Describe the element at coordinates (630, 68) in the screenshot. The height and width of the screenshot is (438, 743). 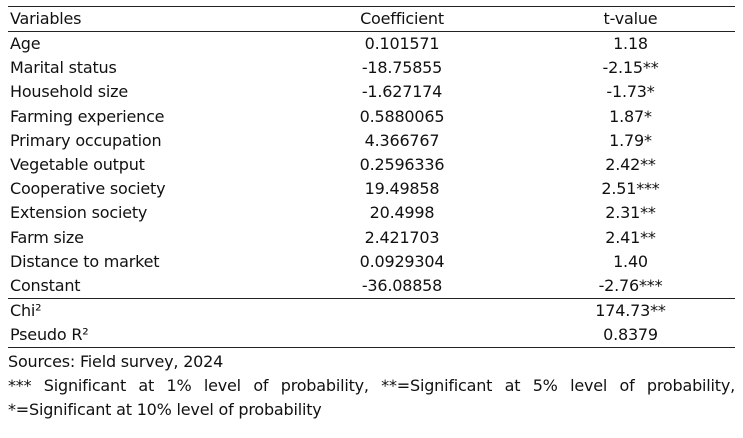
I see `t-value: -2.15**` at that location.